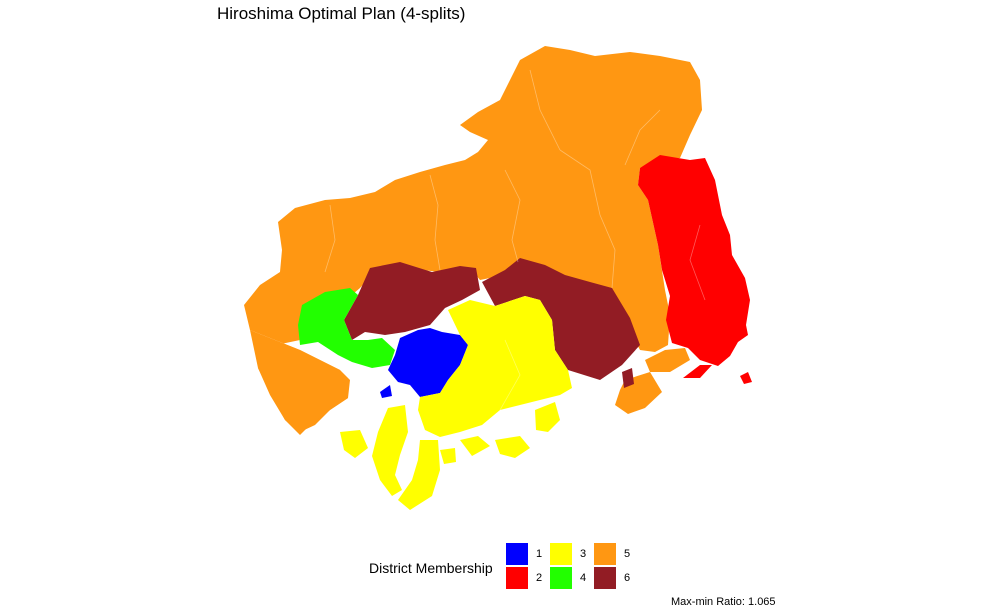 This screenshot has width=1000, height=608. I want to click on legend-label-2: 2, so click(539, 578).